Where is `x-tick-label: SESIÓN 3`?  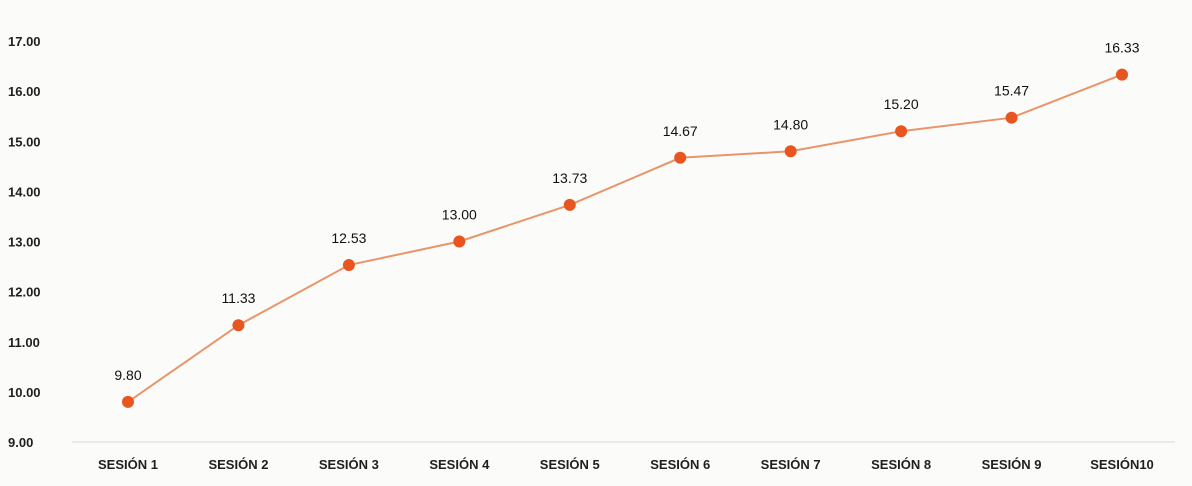 x-tick-label: SESIÓN 3 is located at coordinates (349, 464).